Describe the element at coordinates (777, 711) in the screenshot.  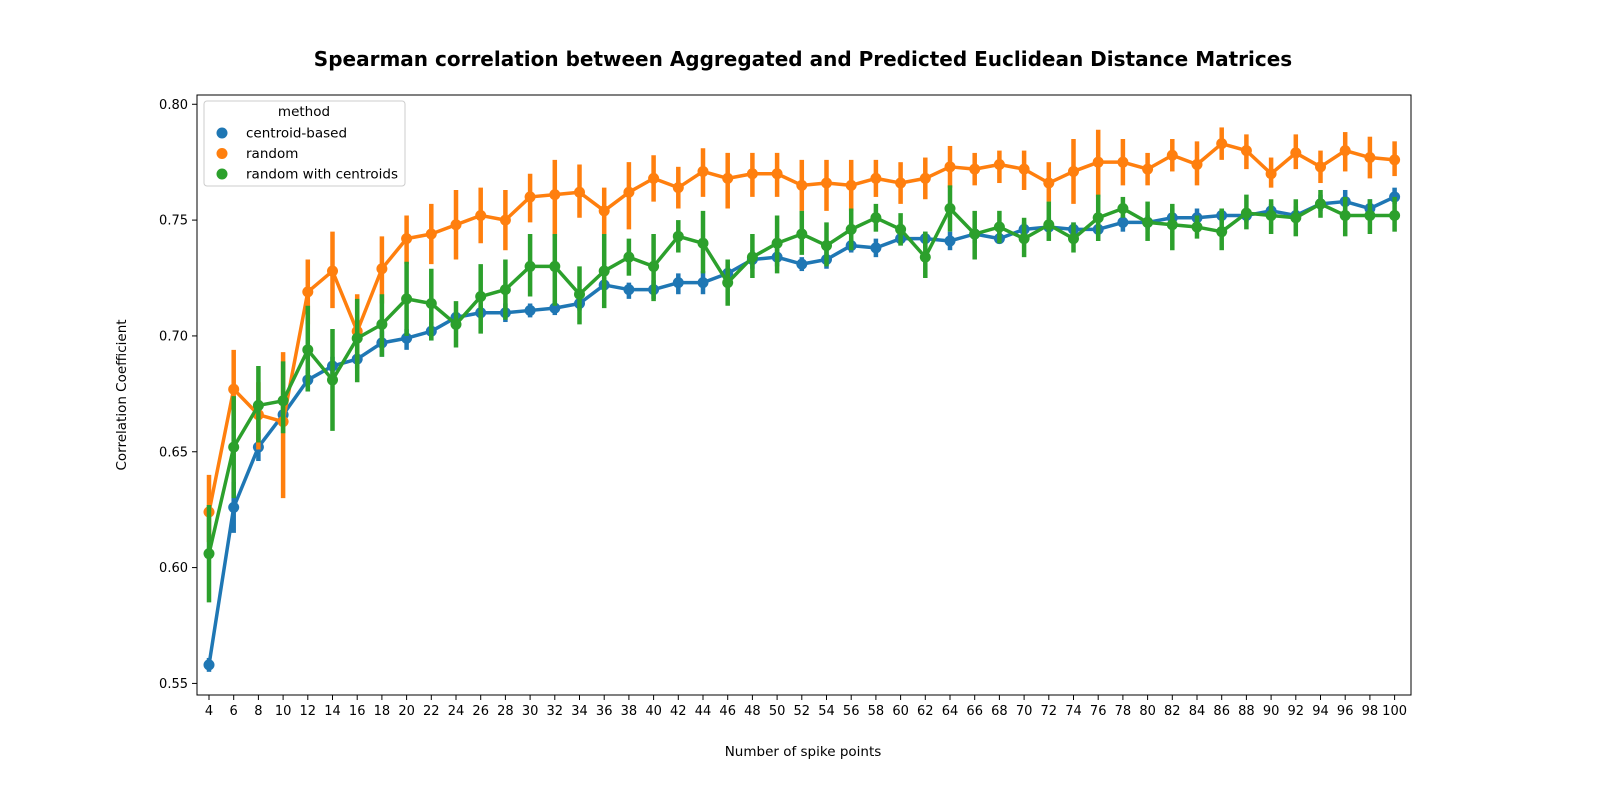
I see `x-tick-label: 50` at that location.